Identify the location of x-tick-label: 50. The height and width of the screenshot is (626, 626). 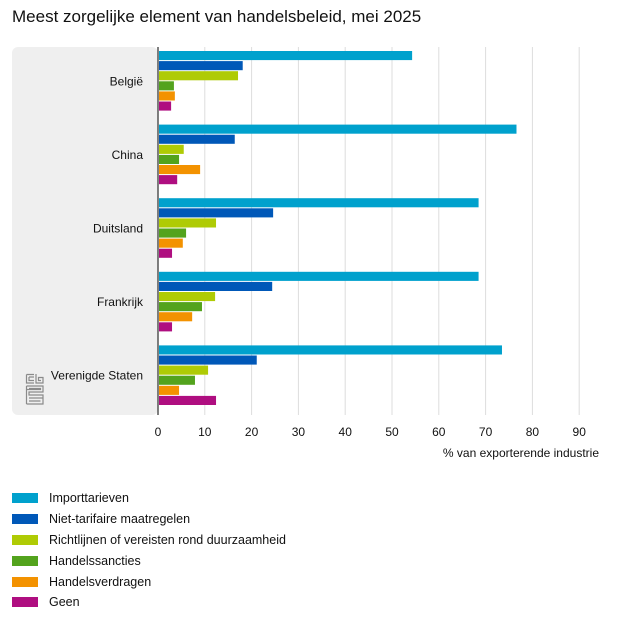
(392, 432).